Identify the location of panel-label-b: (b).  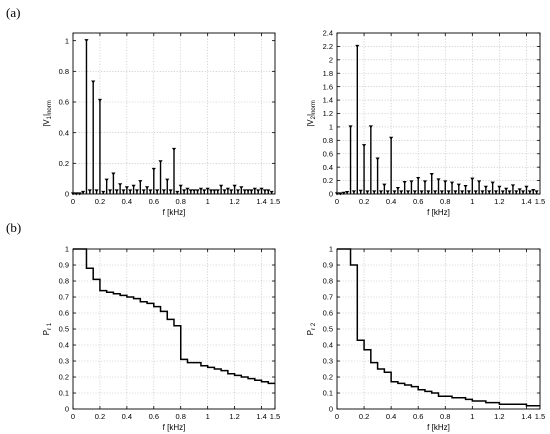
(13, 227).